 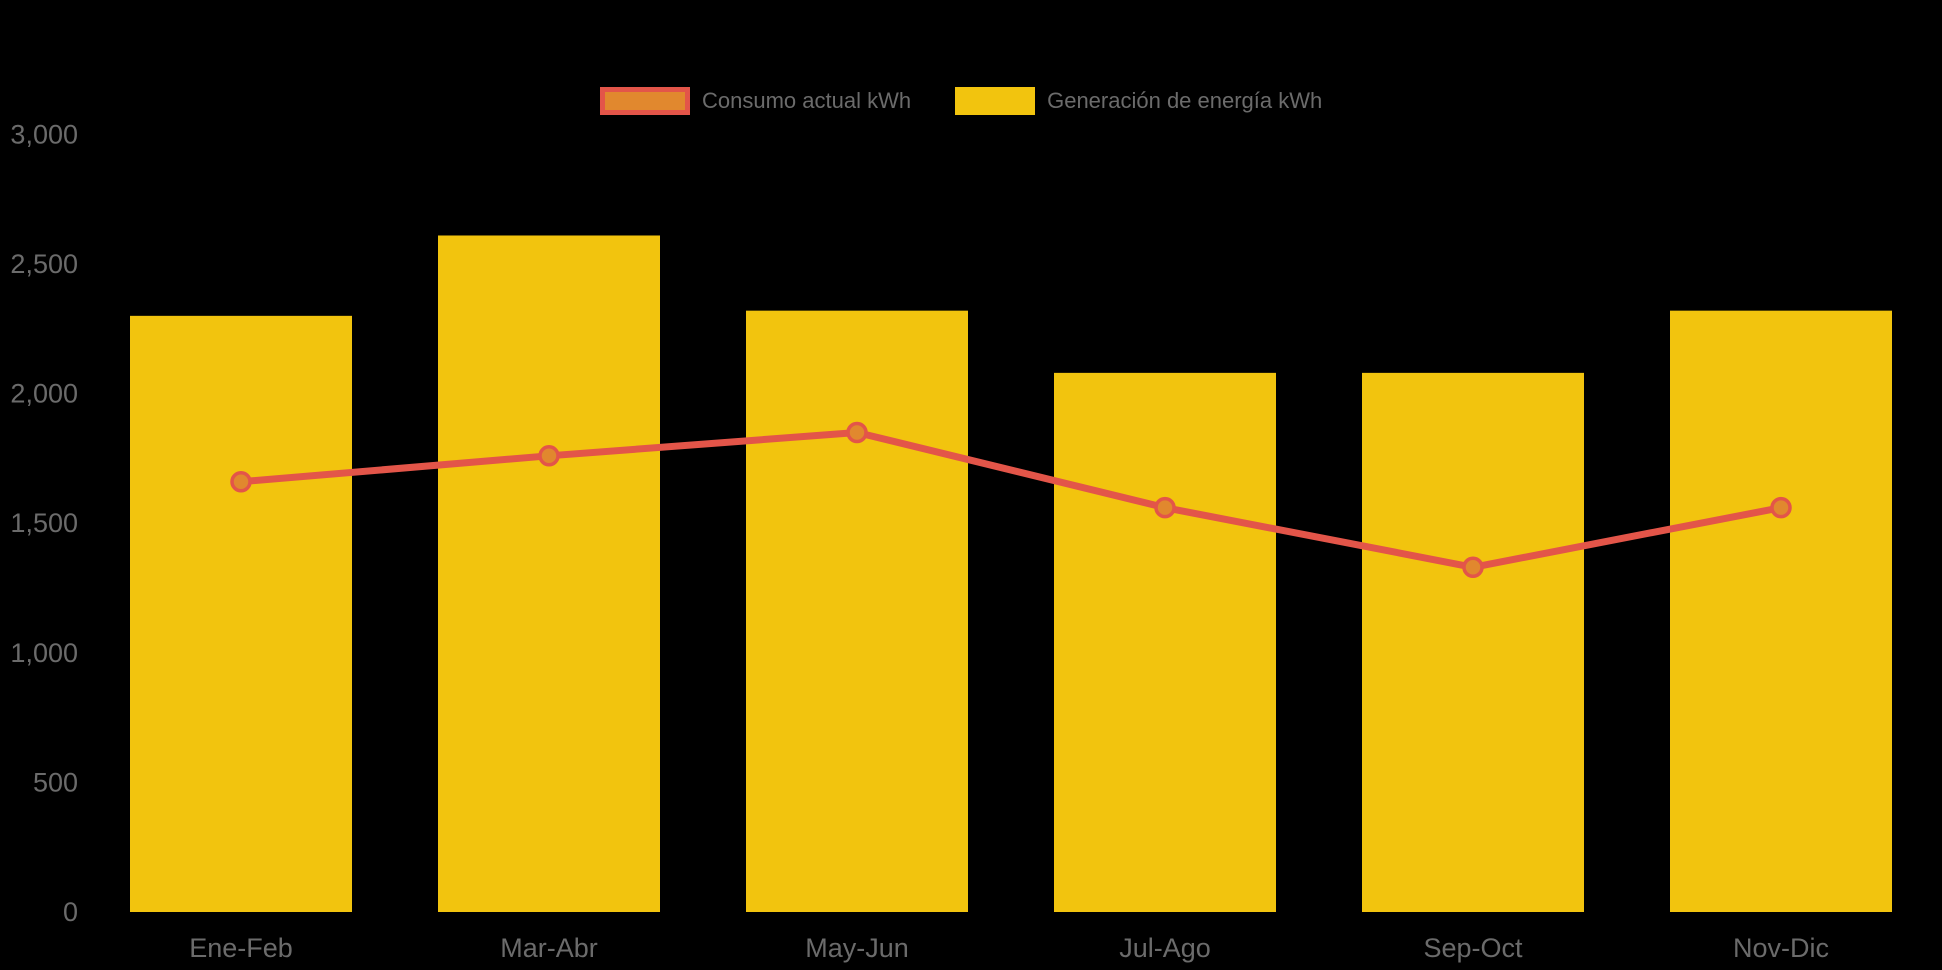 I want to click on legend-label: Generación de energía kWh, so click(x=1185, y=100).